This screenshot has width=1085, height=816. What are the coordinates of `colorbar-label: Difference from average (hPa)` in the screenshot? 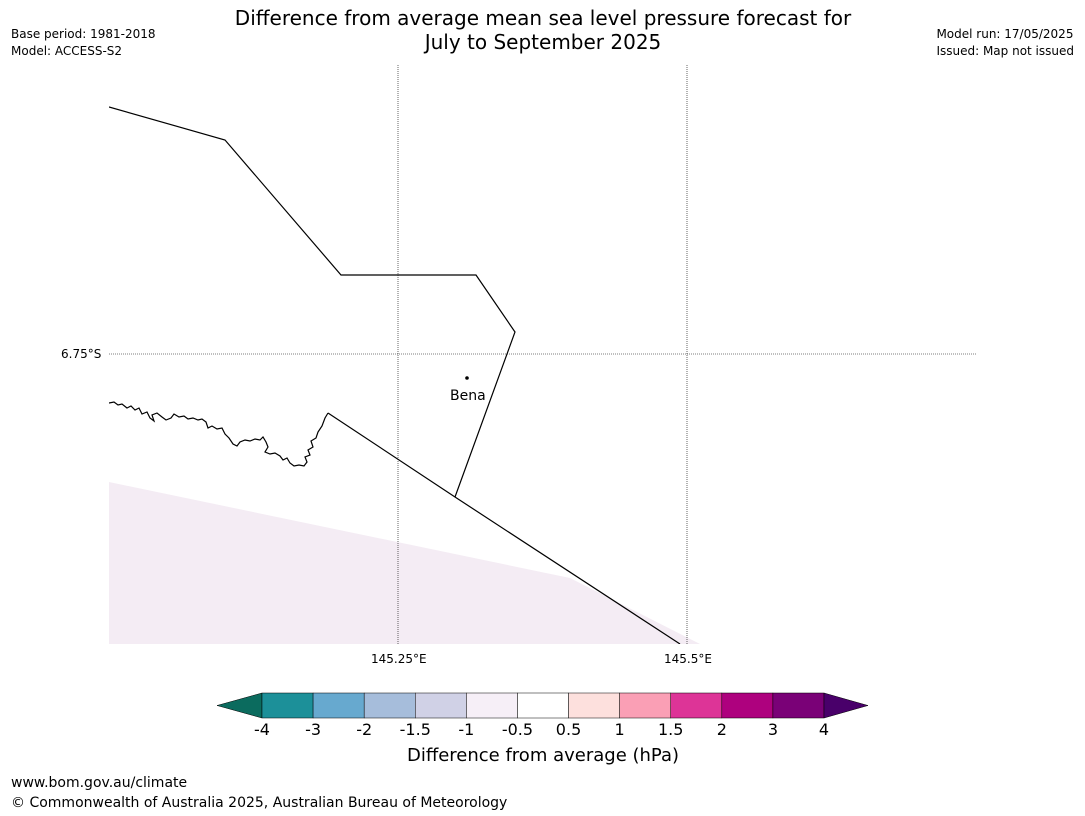 It's located at (543, 755).